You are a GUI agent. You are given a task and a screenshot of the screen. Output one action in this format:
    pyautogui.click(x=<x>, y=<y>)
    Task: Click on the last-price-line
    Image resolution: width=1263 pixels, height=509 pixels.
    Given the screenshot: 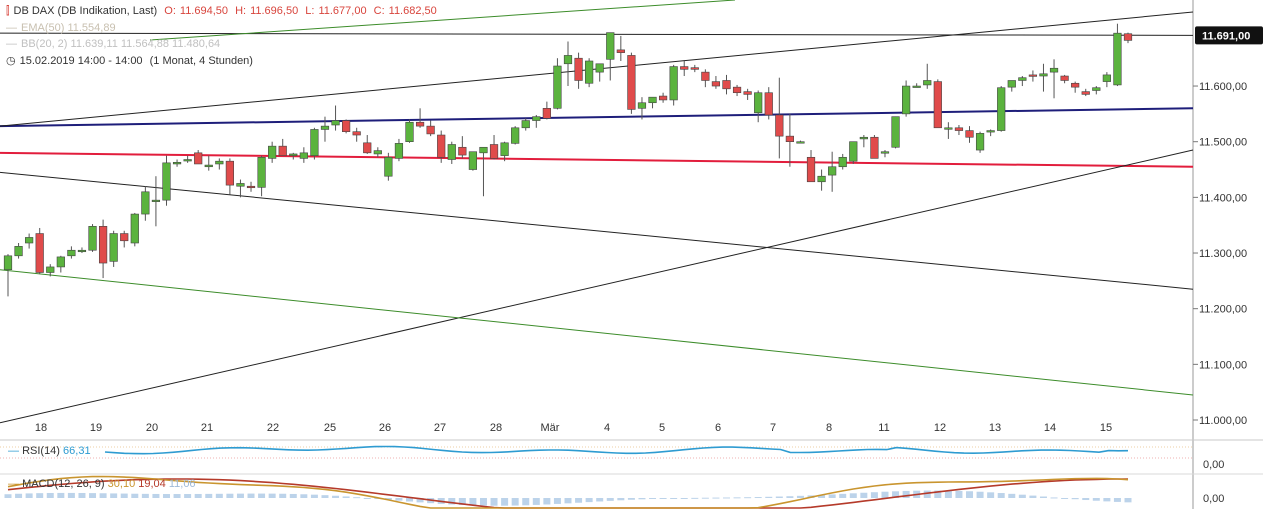 What is the action you would take?
    pyautogui.click(x=597, y=34)
    